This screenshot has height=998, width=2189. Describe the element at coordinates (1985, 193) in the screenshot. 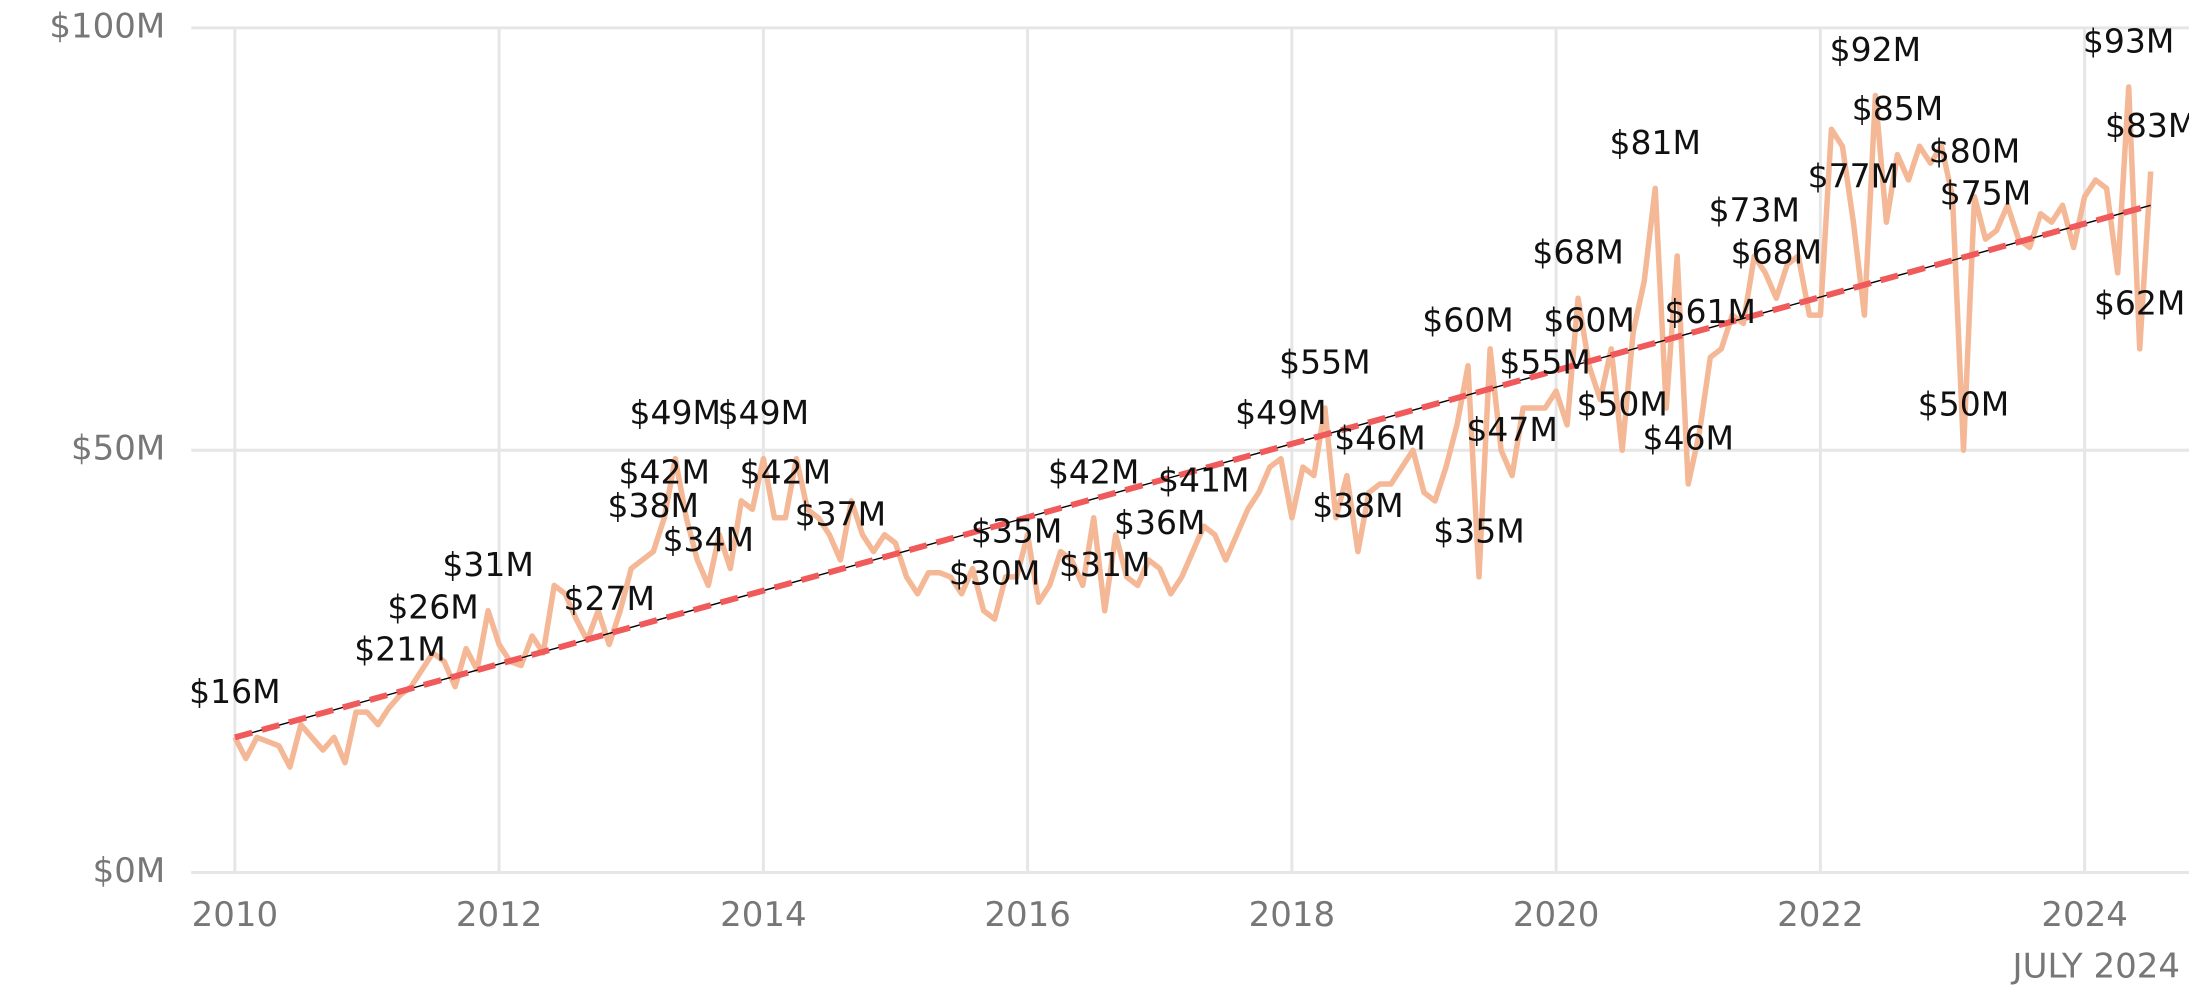

I see `data-label: $75M` at that location.